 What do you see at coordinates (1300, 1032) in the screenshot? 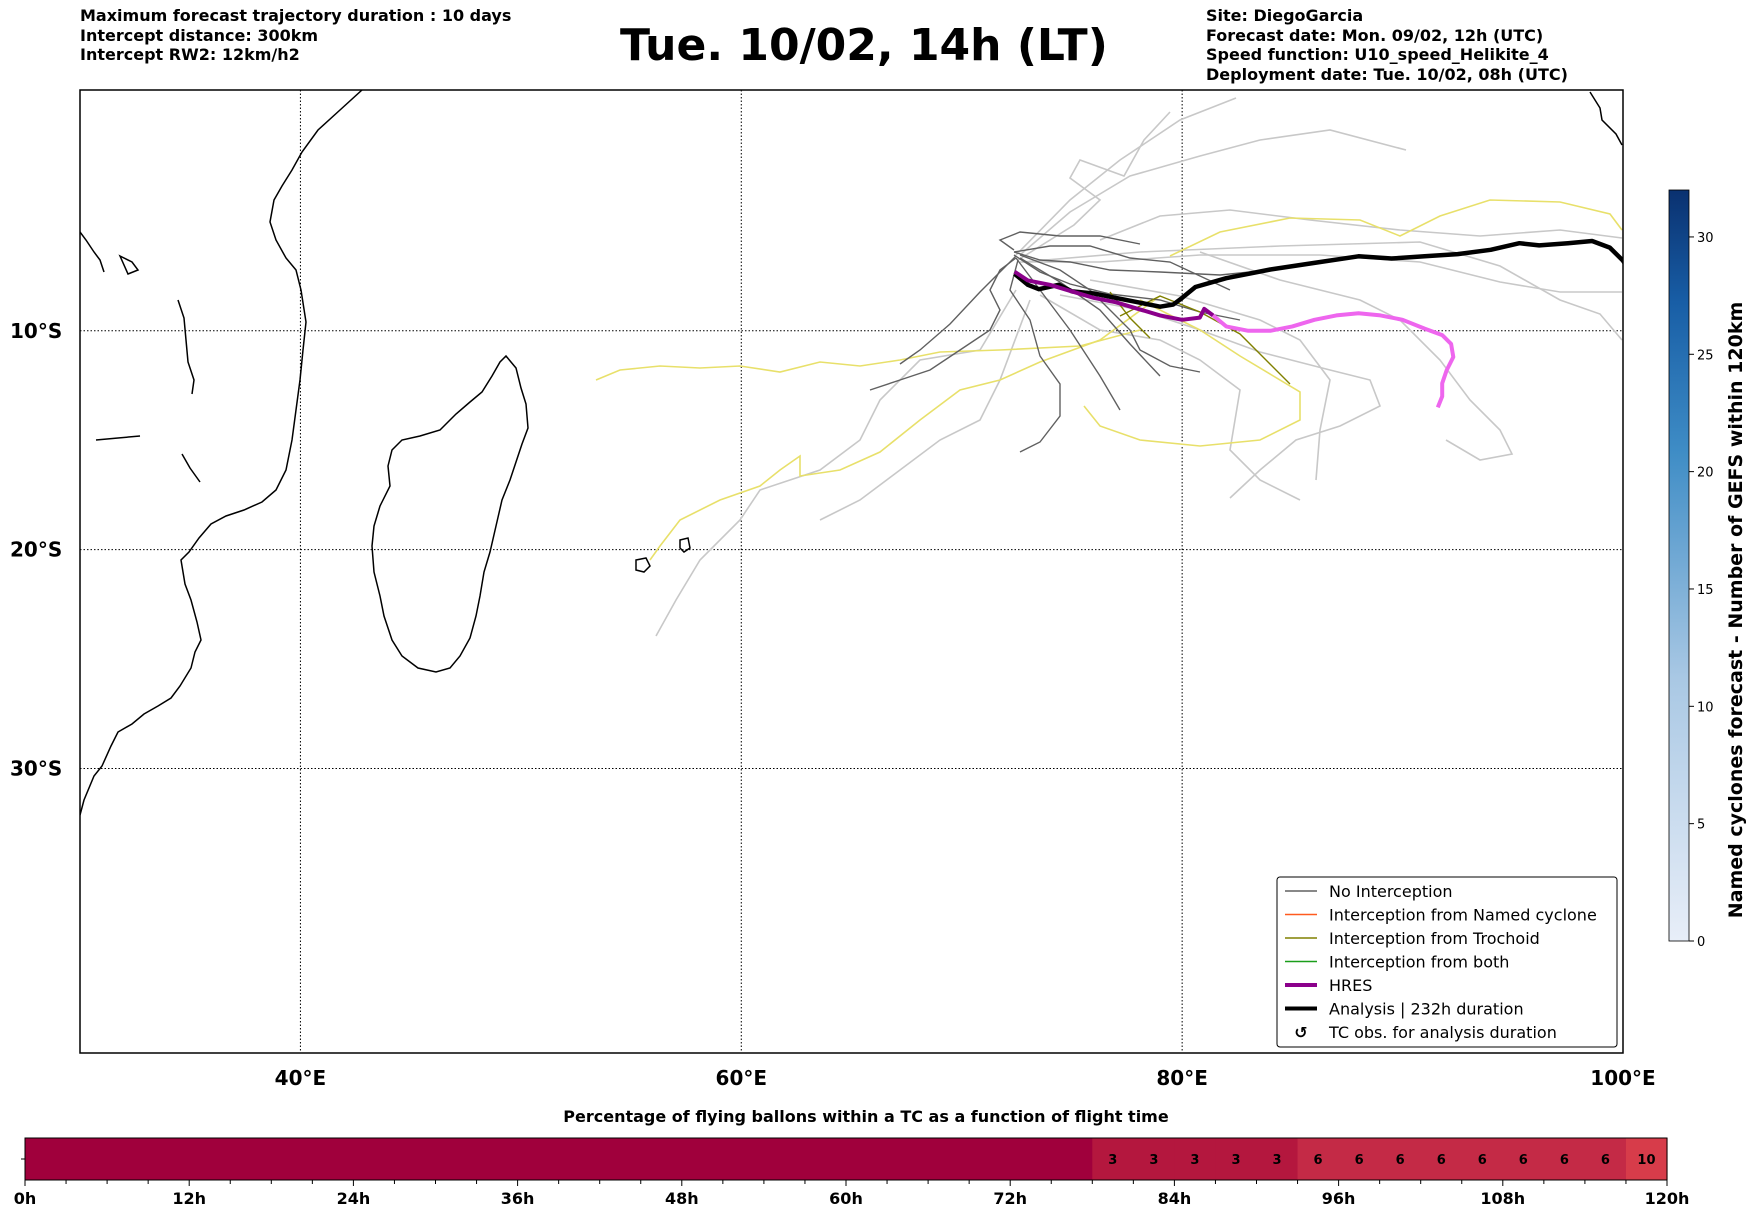
I see `legend-symbol-icon: ↺` at bounding box center [1300, 1032].